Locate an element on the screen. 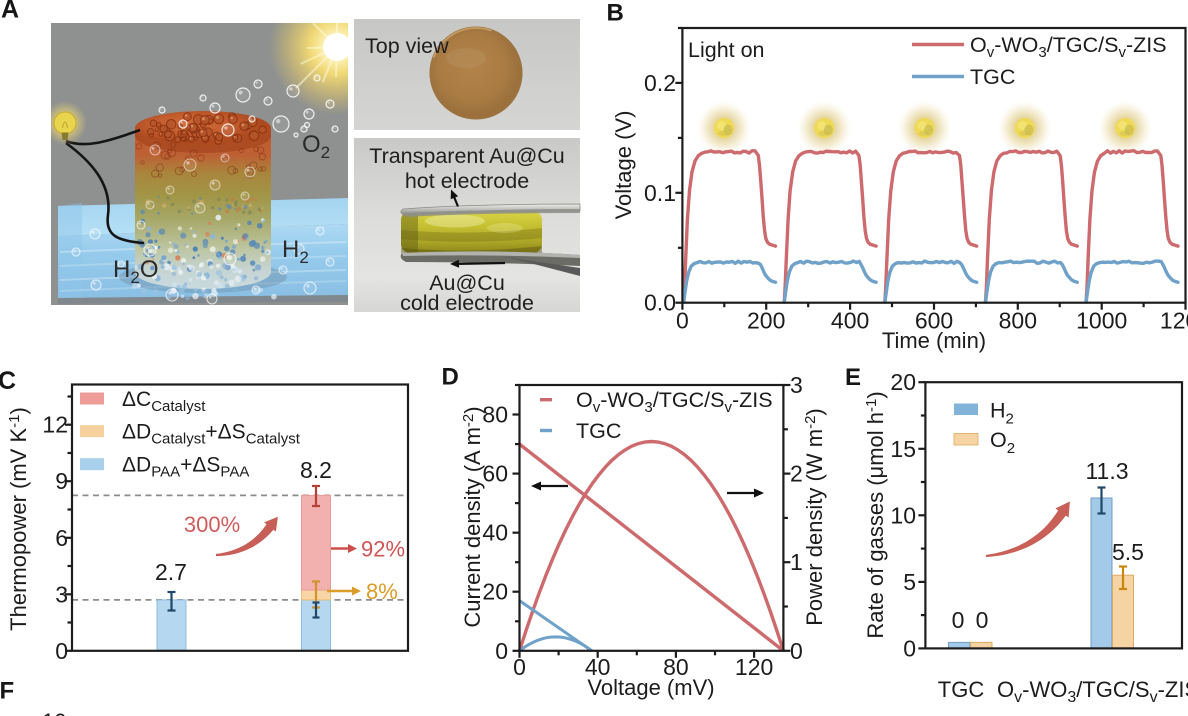 The height and width of the screenshot is (716, 1188). svg-text: Thermopower (mV K-1) is located at coordinates (18, 519).